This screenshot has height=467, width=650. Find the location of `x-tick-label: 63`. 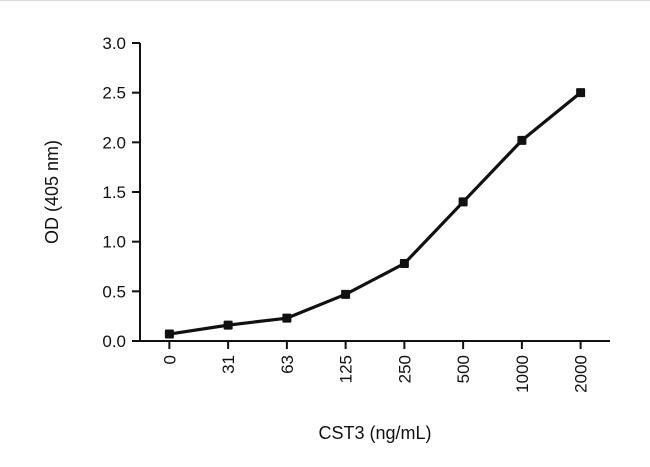

x-tick-label: 63 is located at coordinates (287, 364).